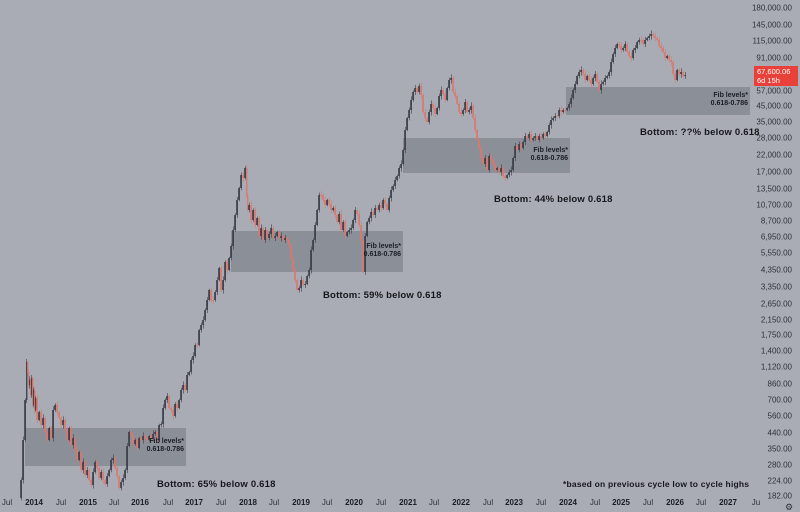 Image resolution: width=800 pixels, height=512 pixels. Describe the element at coordinates (216, 484) in the screenshot. I see `chart-annotation: Bottom: 65% below 0.618` at that location.